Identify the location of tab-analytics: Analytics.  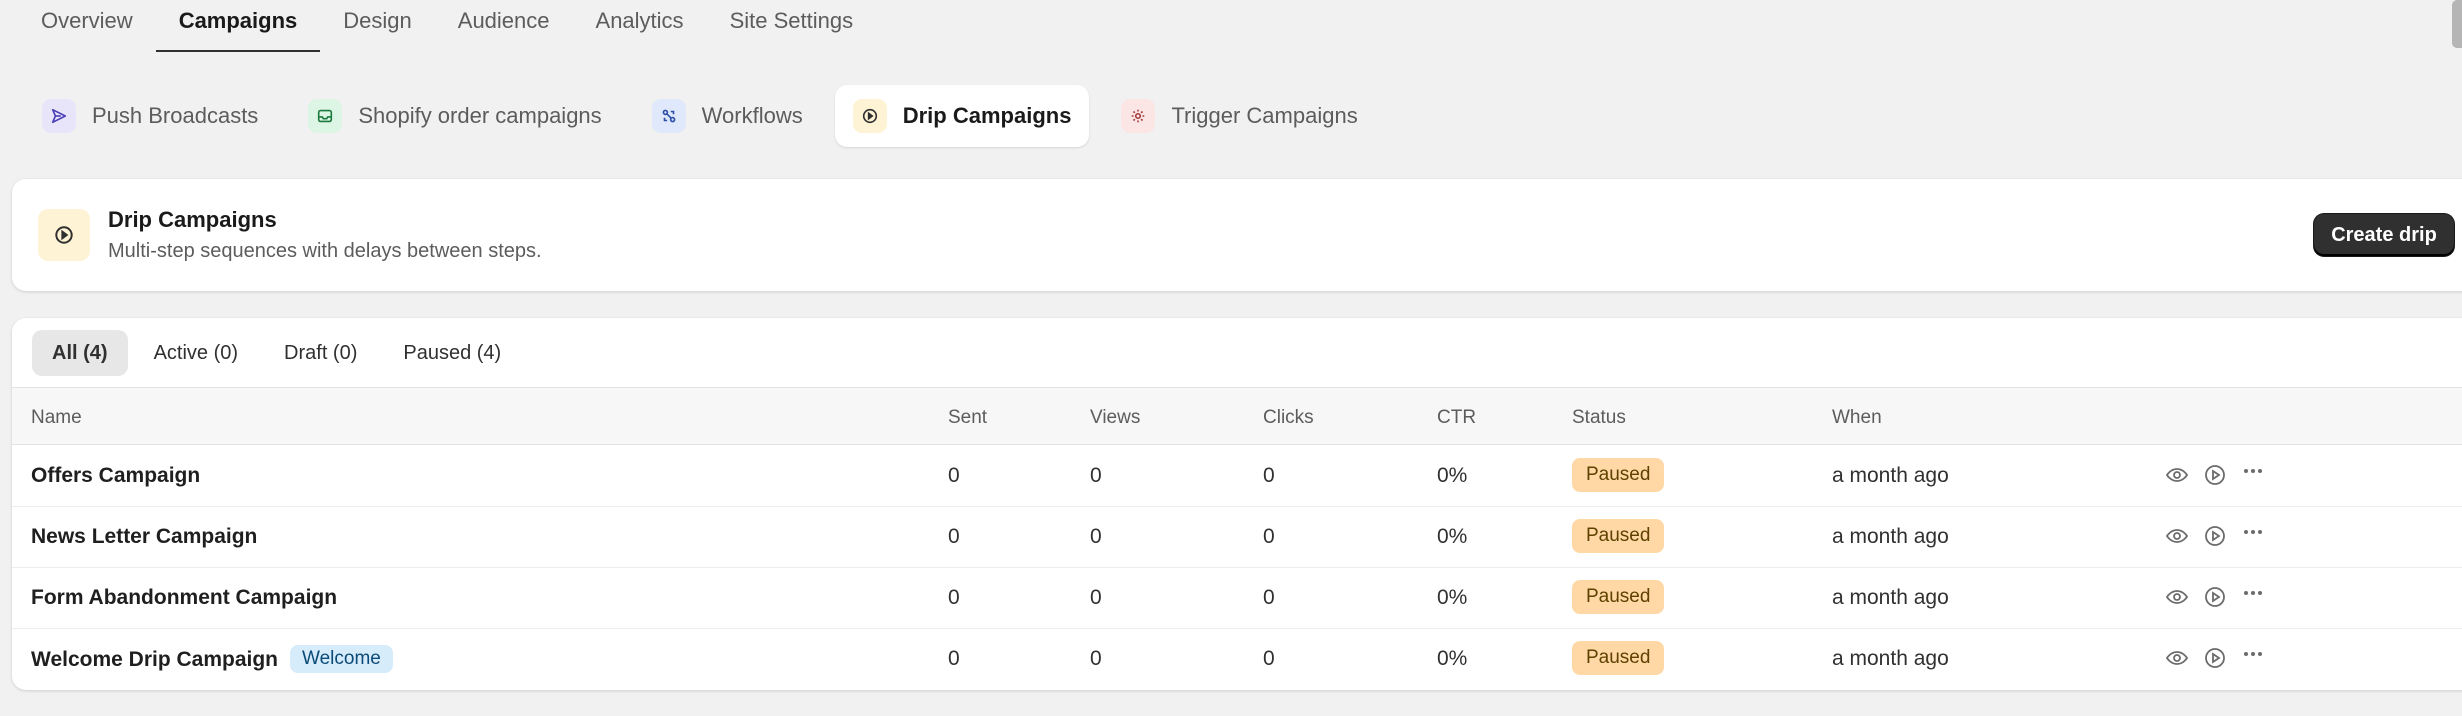
(639, 20).